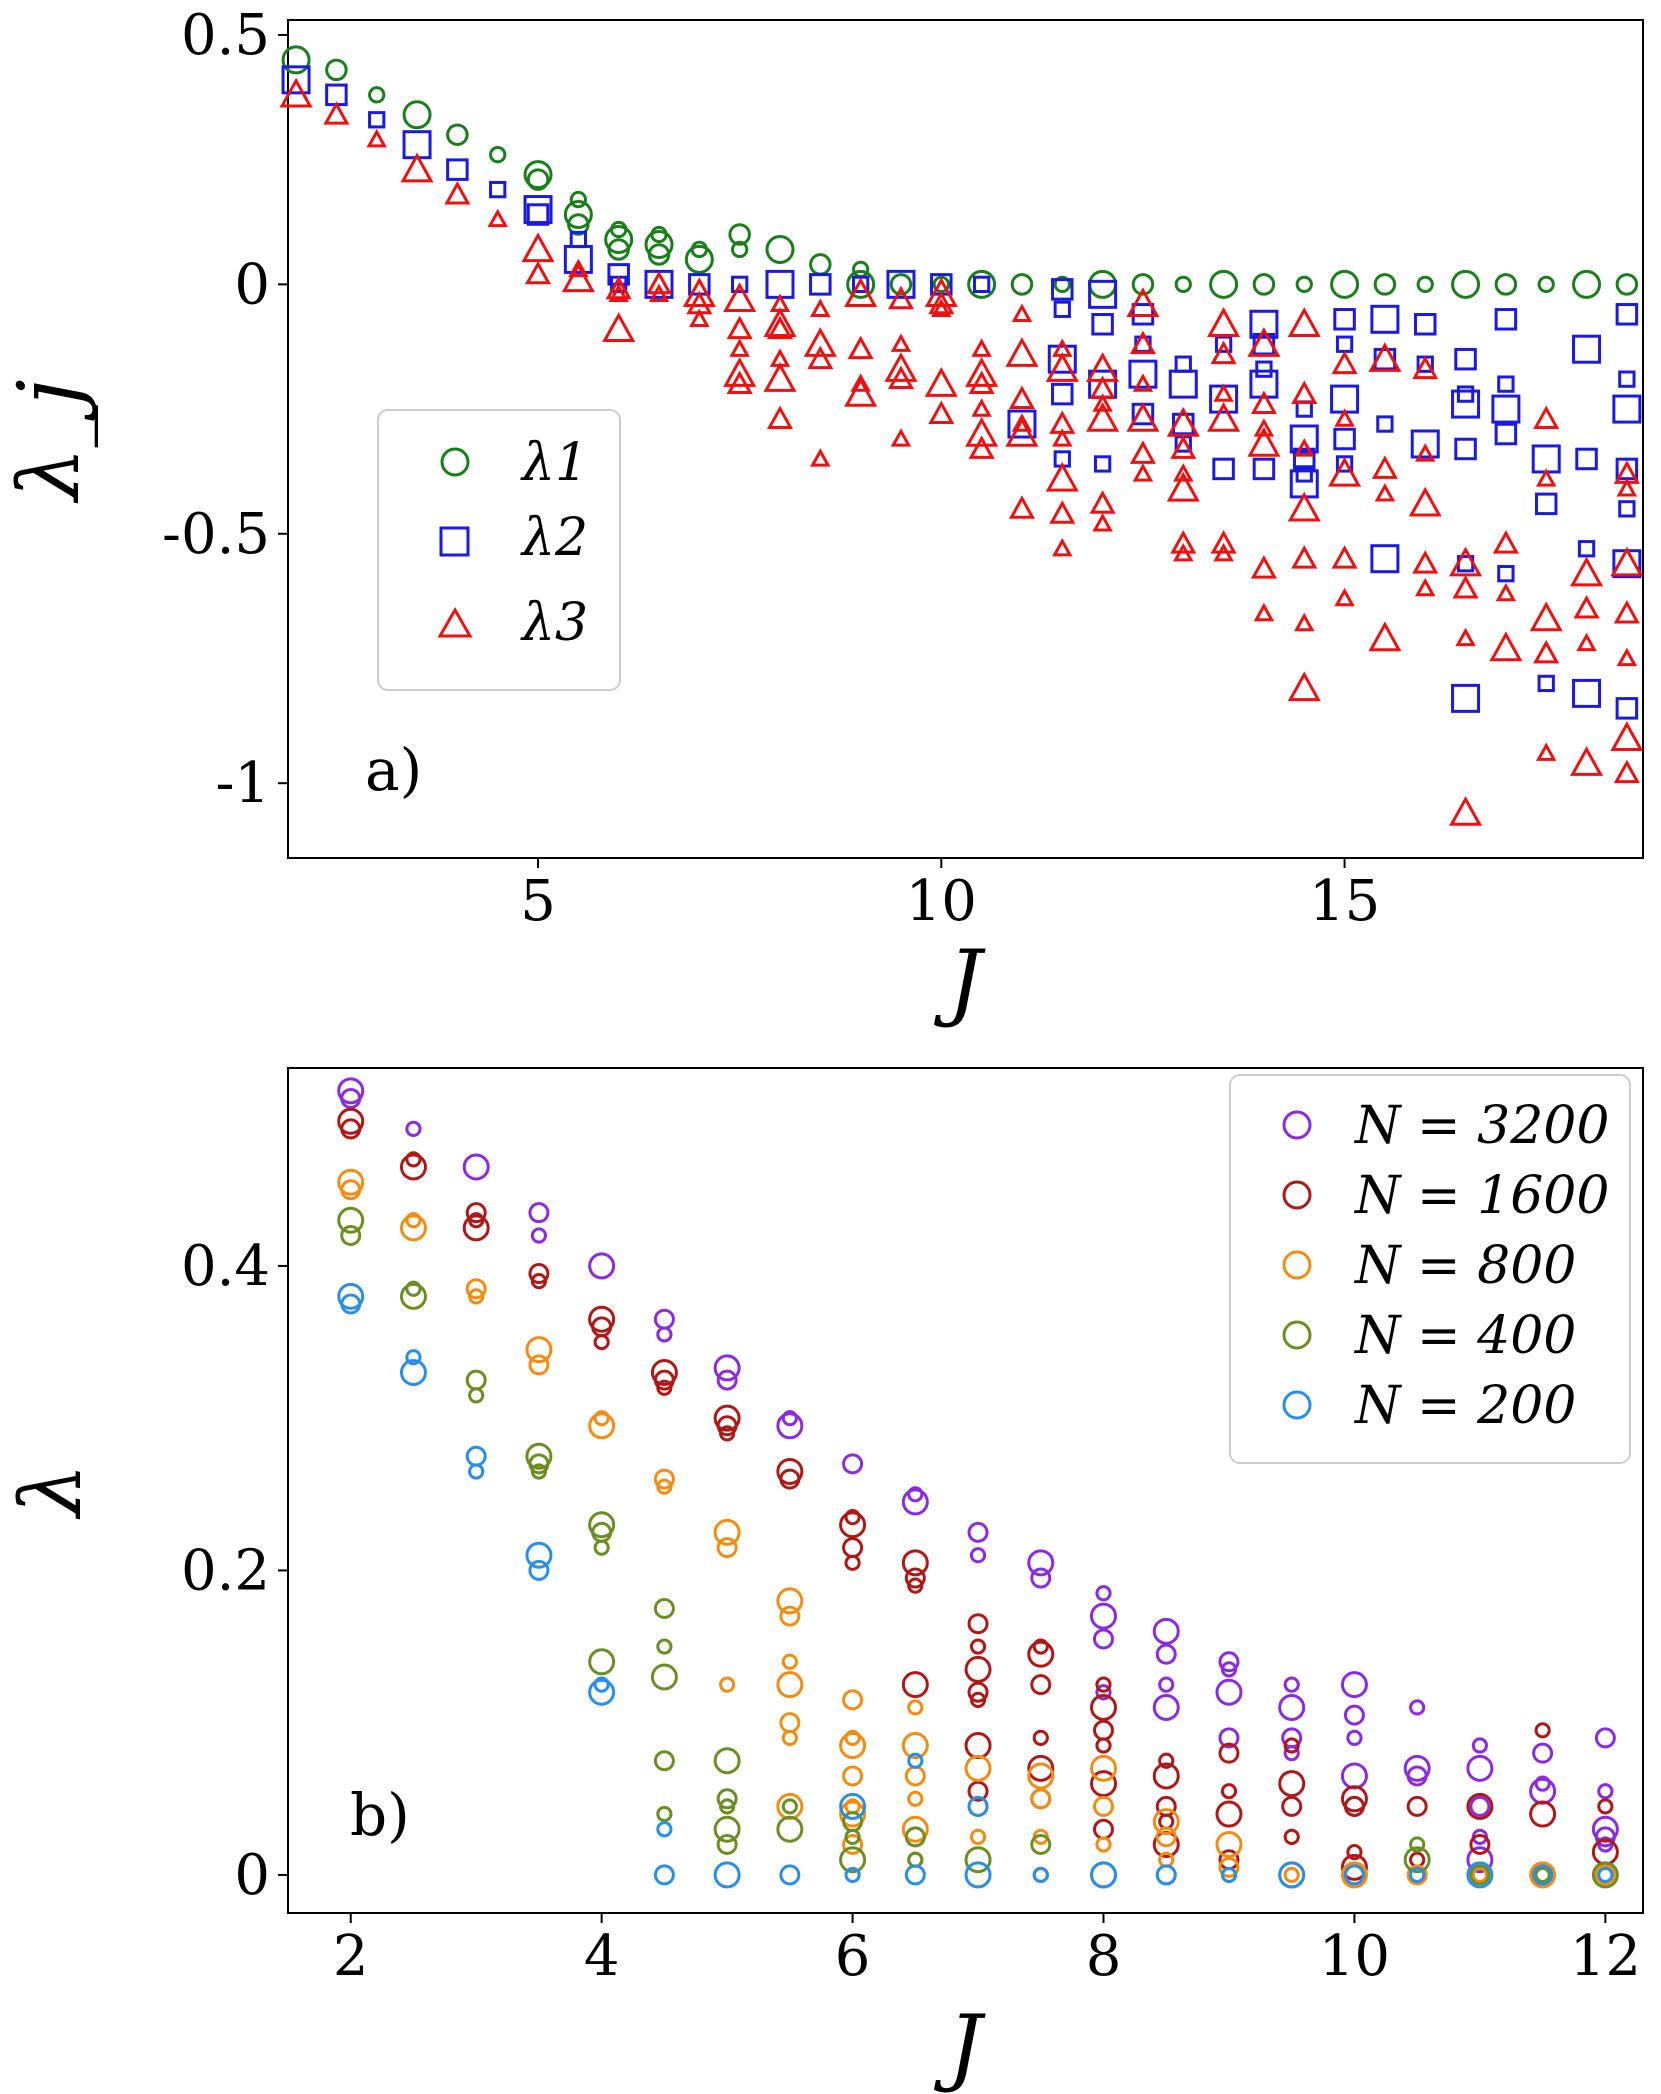 The width and height of the screenshot is (1661, 2094). Describe the element at coordinates (51, 1491) in the screenshot. I see `panel-b-ylabel: λ` at that location.